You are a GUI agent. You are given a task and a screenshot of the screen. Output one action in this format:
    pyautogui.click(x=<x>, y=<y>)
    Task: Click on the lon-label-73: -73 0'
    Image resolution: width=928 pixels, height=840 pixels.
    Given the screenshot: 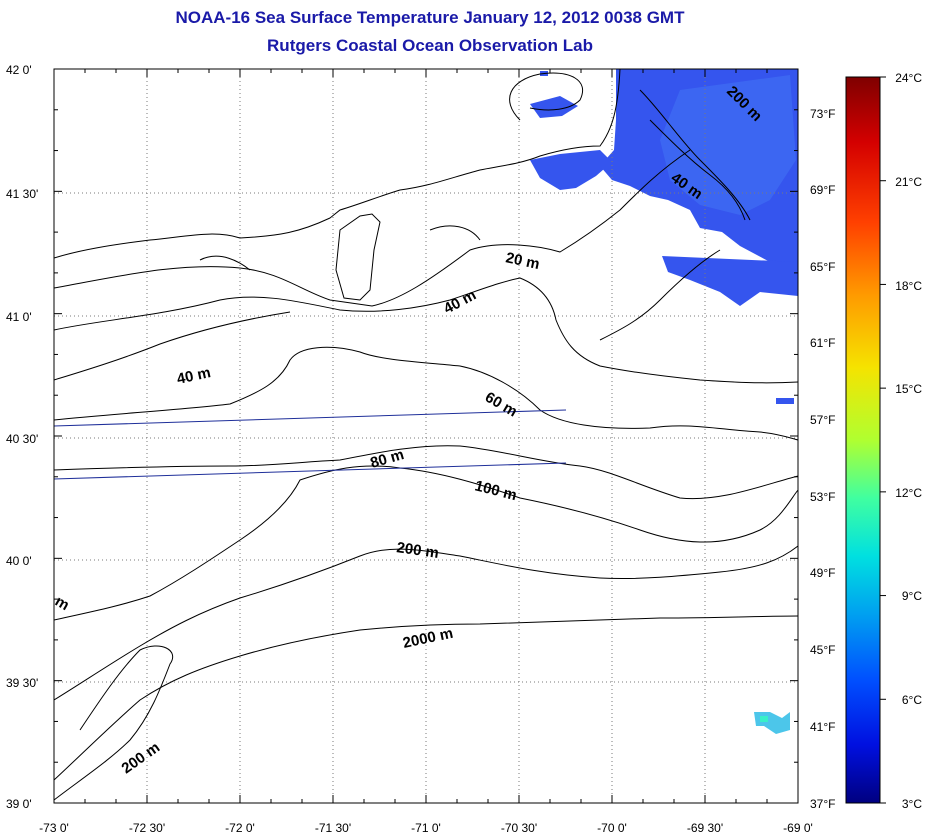 What is the action you would take?
    pyautogui.click(x=54, y=828)
    